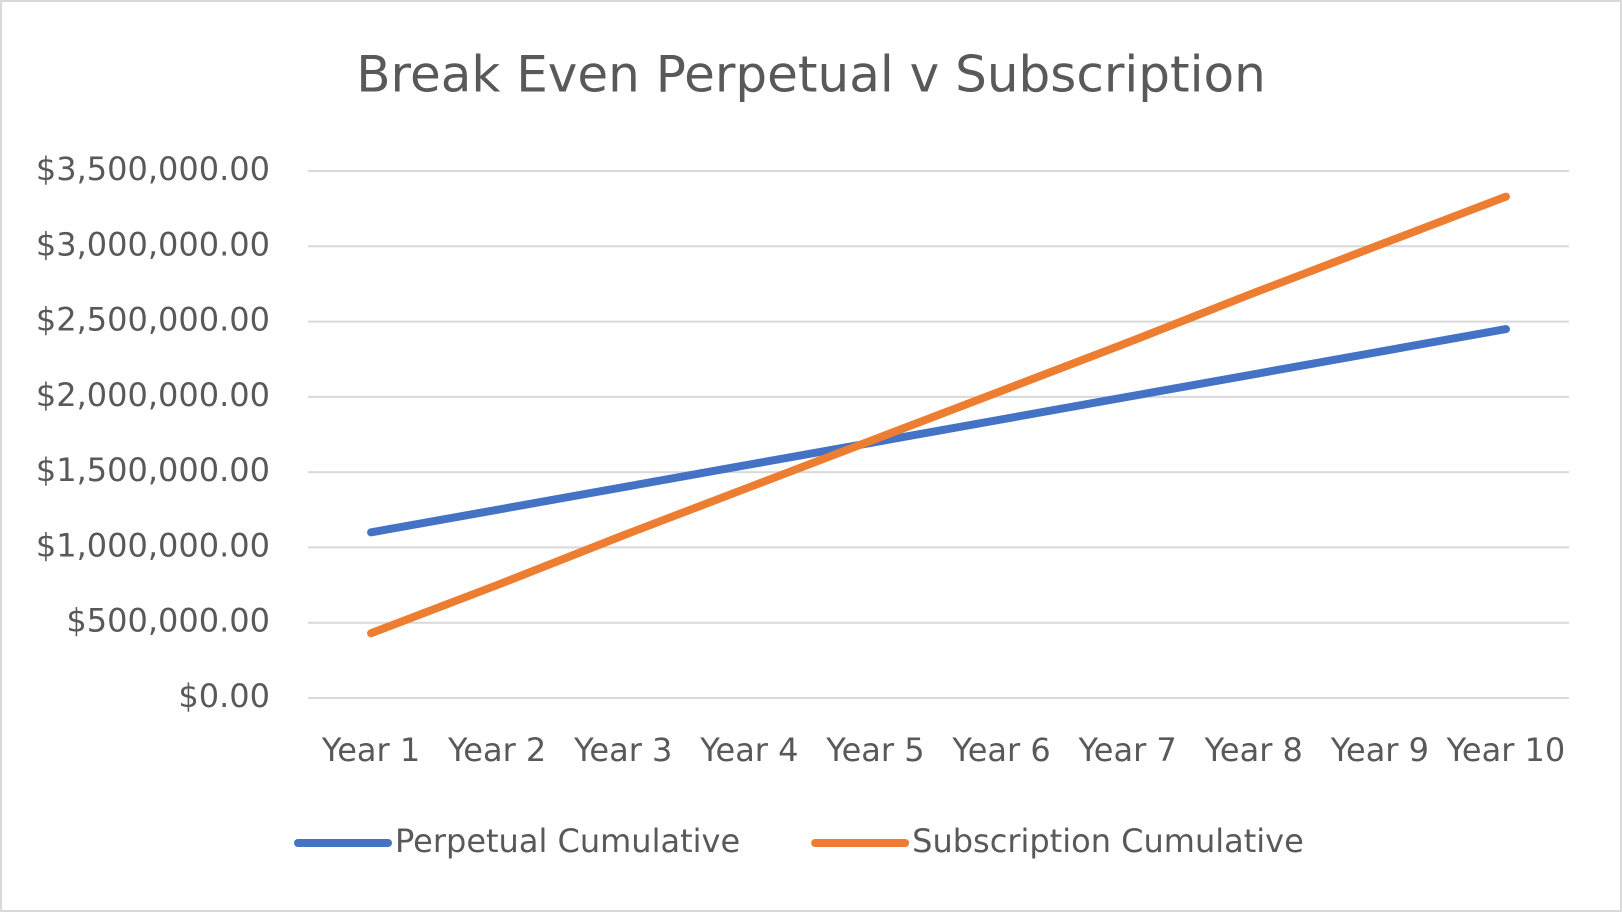 The width and height of the screenshot is (1622, 912). What do you see at coordinates (153, 320) in the screenshot?
I see `y-tick-label: $2,500,000.00` at bounding box center [153, 320].